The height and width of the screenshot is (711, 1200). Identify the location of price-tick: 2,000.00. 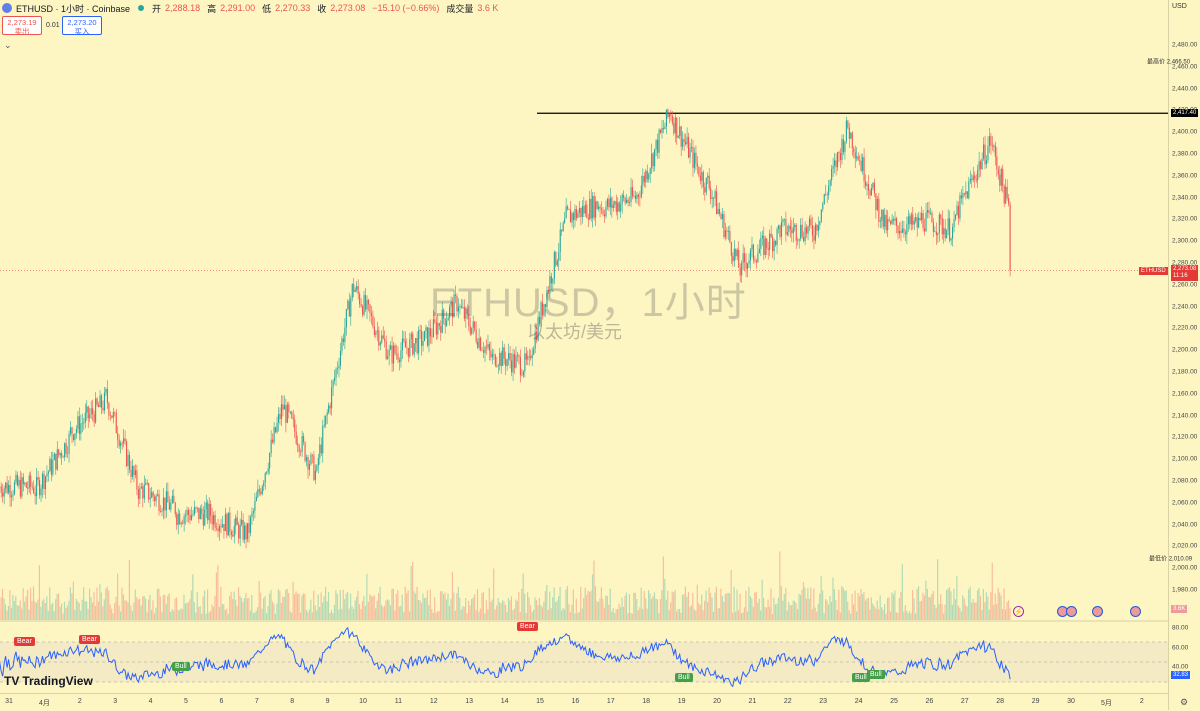
(1184, 568).